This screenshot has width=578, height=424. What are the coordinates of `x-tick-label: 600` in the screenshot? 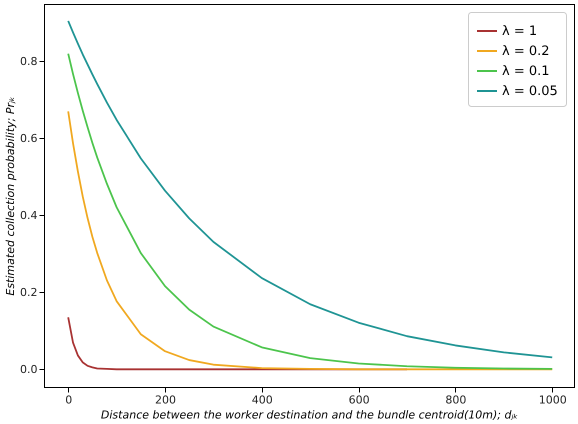 It's located at (359, 400).